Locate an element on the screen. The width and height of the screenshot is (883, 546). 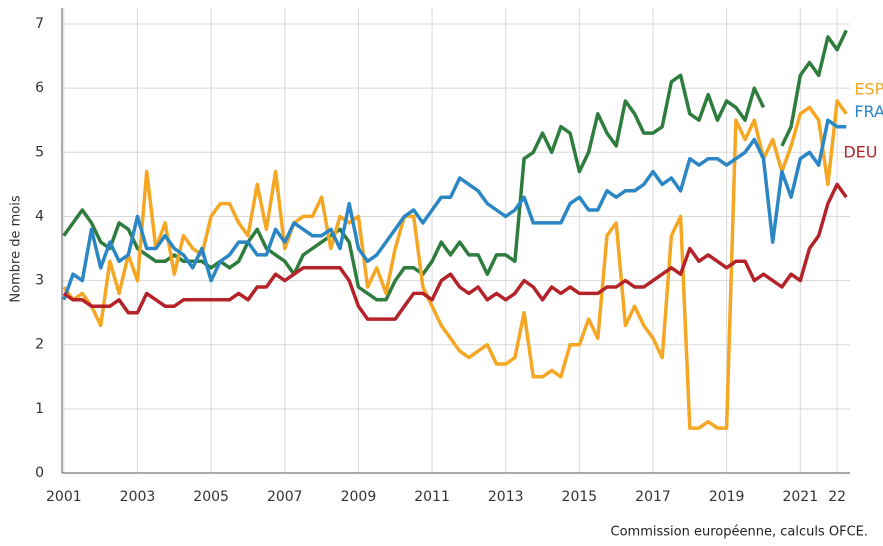
x-tick-label: 2019 is located at coordinates (727, 497).